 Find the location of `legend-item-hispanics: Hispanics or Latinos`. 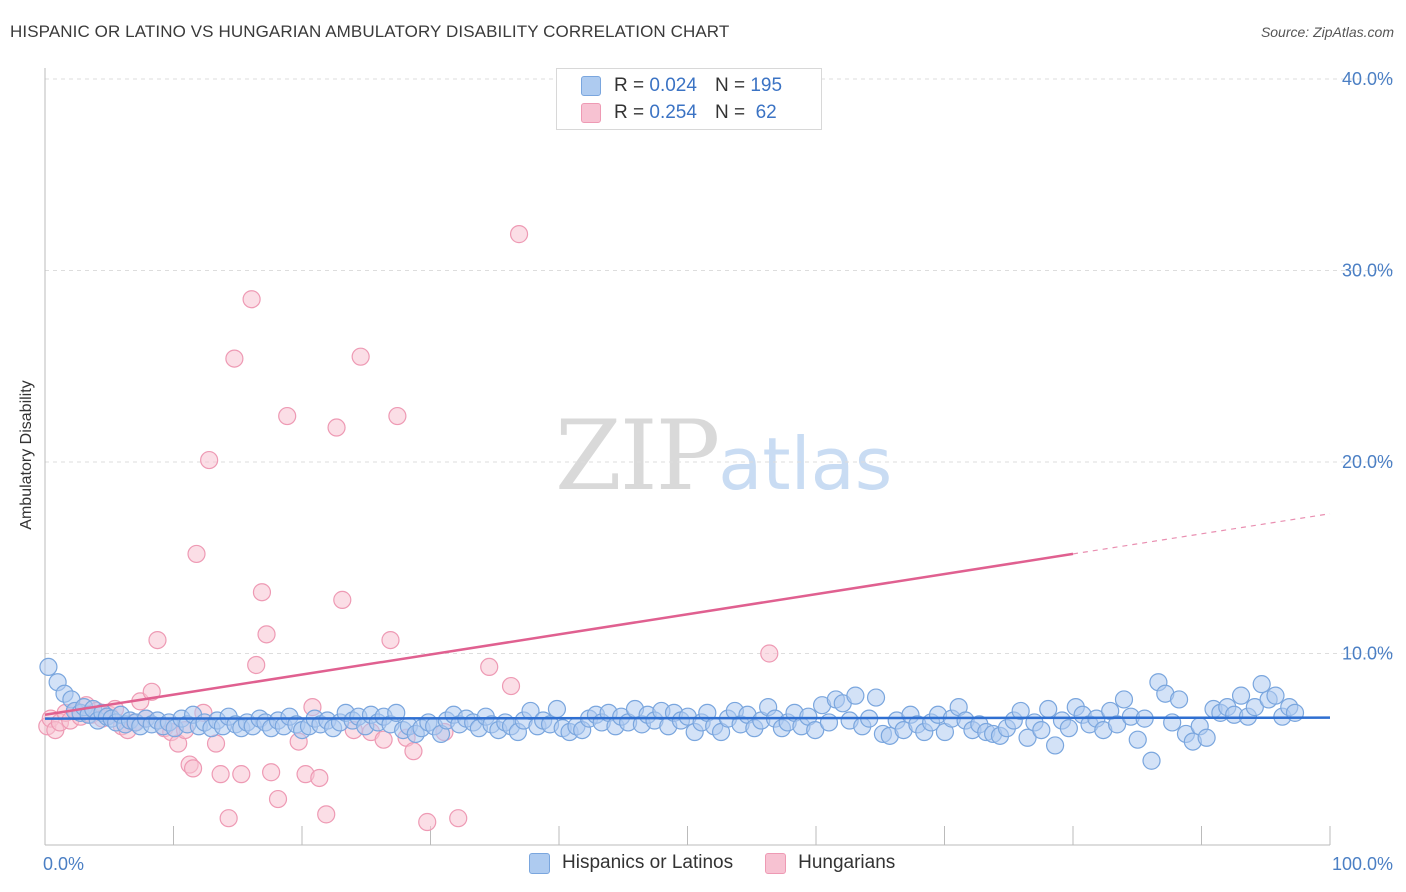

legend-item-hispanics: Hispanics or Latinos is located at coordinates (631, 863).